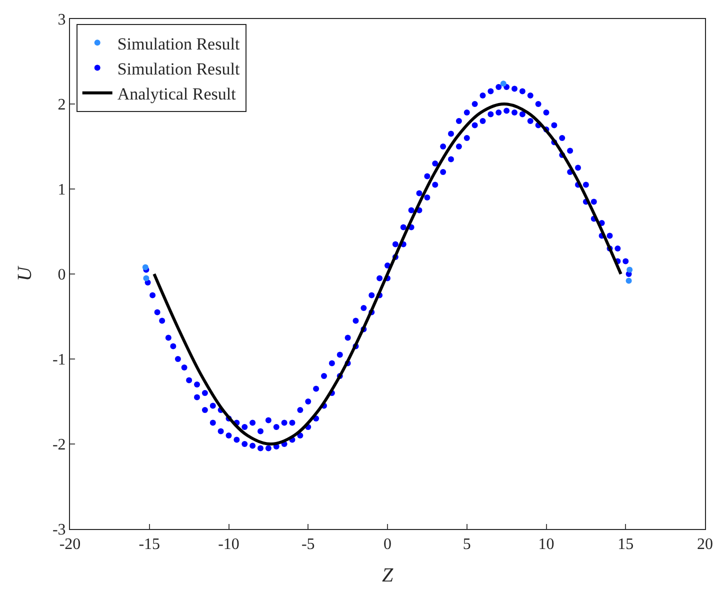 Image resolution: width=725 pixels, height=604 pixels. What do you see at coordinates (705, 545) in the screenshot?
I see `x-tick-label: 20` at bounding box center [705, 545].